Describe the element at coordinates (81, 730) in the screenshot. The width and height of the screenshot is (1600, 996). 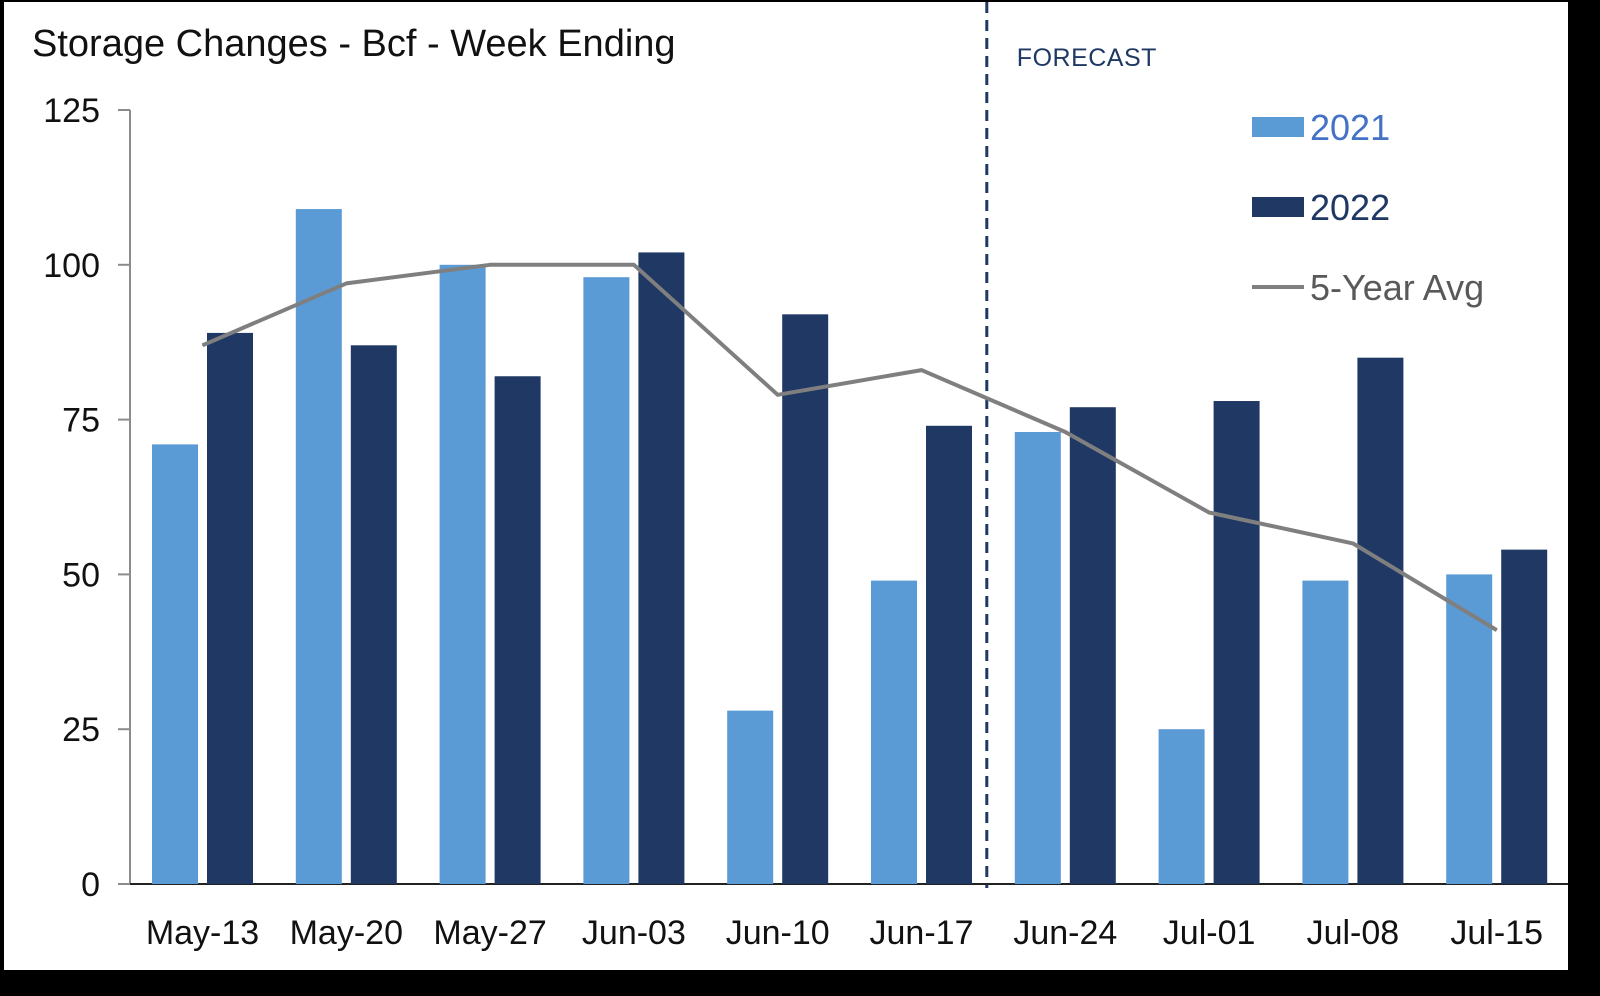
I see `y-tick-label: 25` at that location.